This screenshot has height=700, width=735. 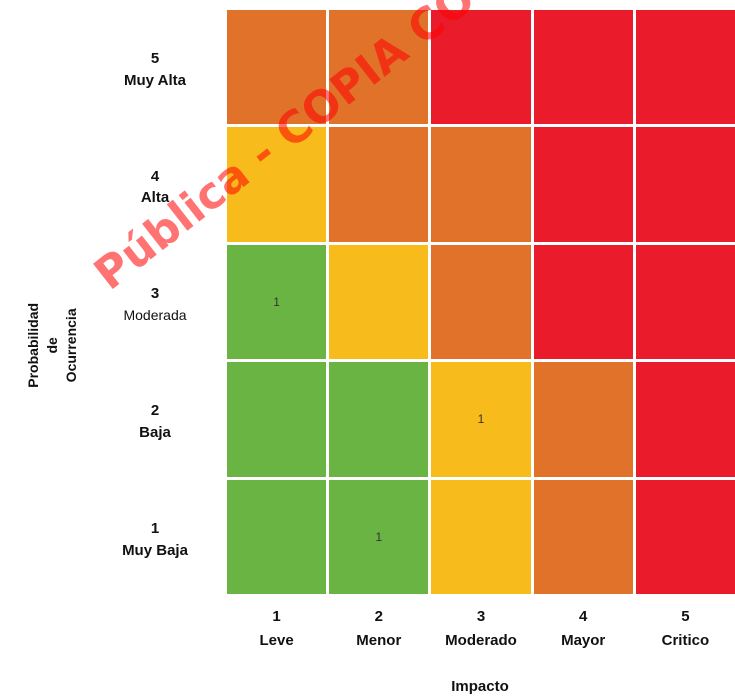 What do you see at coordinates (155, 70) in the screenshot?
I see `probability-label: 5 Muy Alta` at bounding box center [155, 70].